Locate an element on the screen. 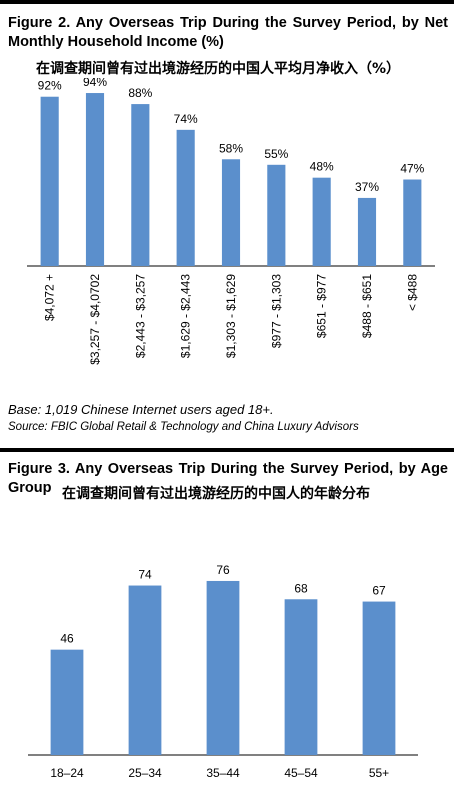 The width and height of the screenshot is (454, 790). data-label: 46 is located at coordinates (67, 639).